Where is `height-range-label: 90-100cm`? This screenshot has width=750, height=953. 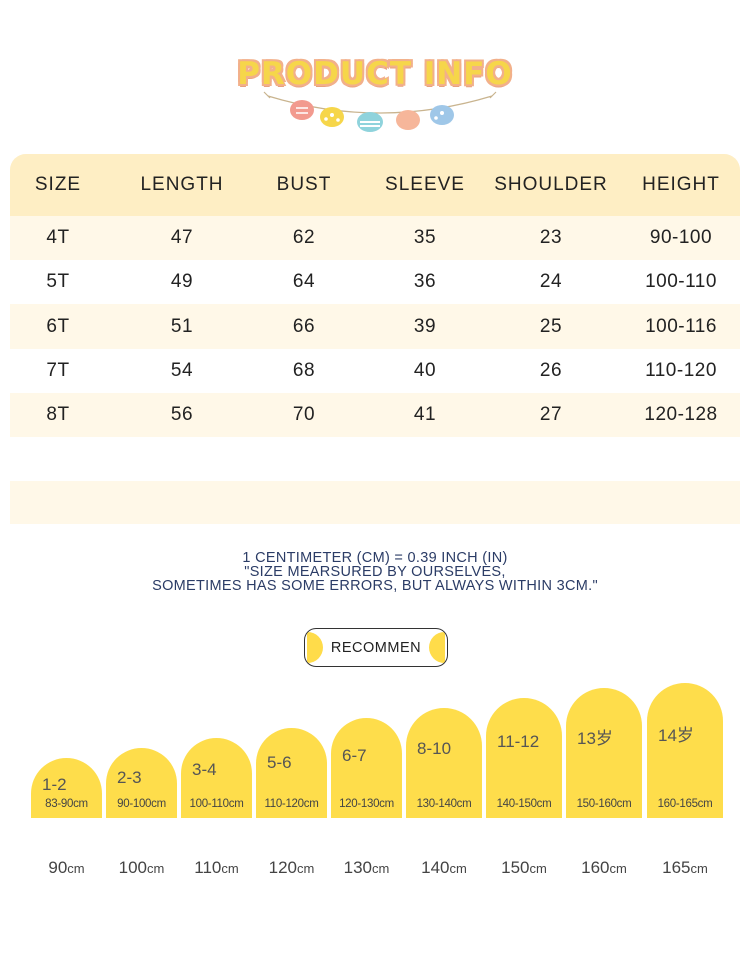
height-range-label: 90-100cm is located at coordinates (141, 804).